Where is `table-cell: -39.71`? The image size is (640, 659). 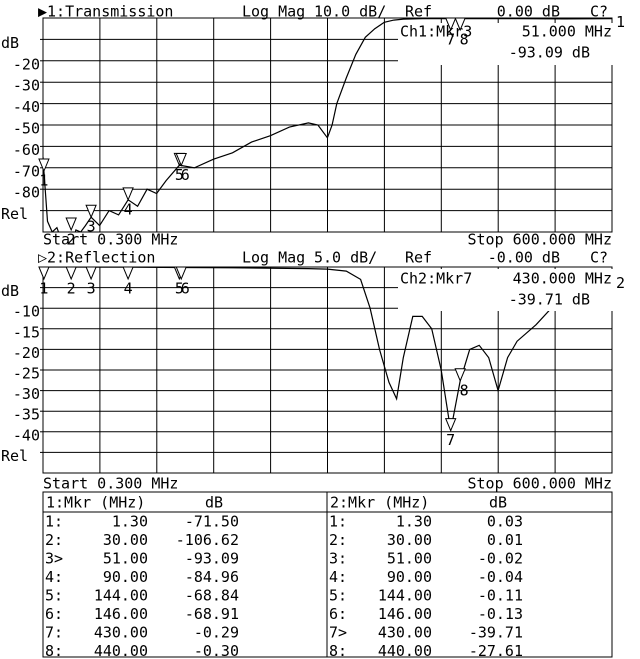 table-cell: -39.71 is located at coordinates (496, 633).